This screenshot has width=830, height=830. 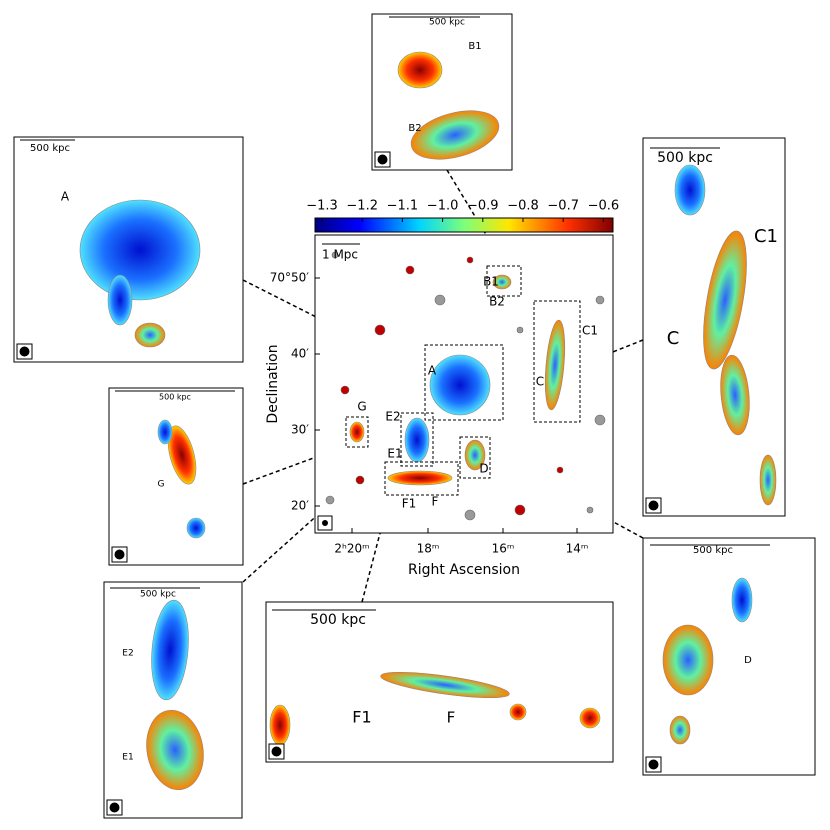 What do you see at coordinates (503, 549) in the screenshot?
I see `label: 16ᵐ` at bounding box center [503, 549].